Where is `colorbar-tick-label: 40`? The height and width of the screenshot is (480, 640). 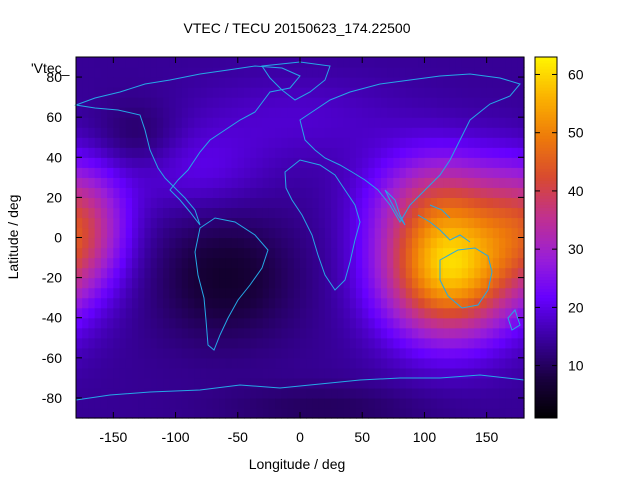 colorbar-tick-label: 40 is located at coordinates (576, 191).